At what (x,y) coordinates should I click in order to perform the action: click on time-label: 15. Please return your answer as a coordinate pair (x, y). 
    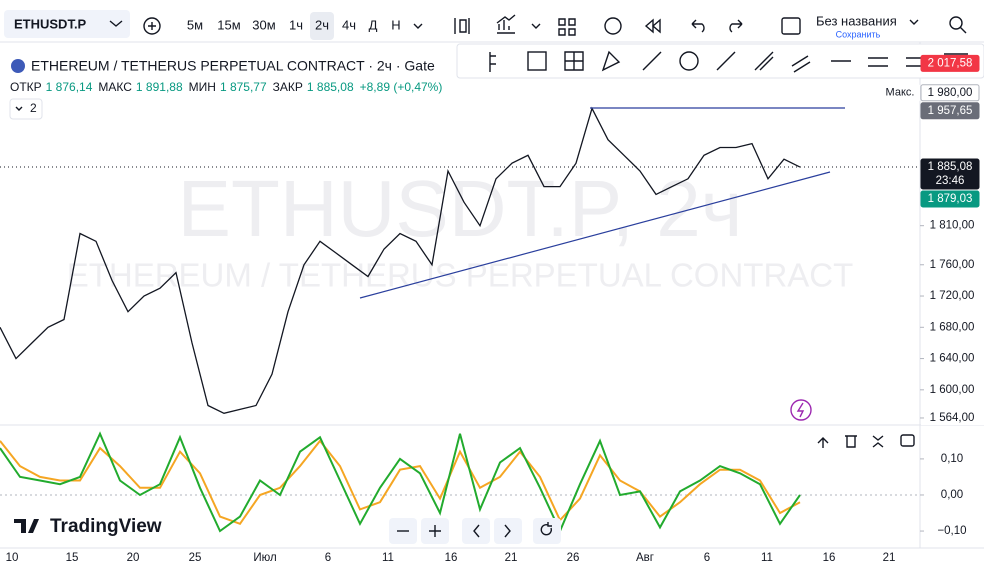
    Looking at the image, I should click on (72, 556).